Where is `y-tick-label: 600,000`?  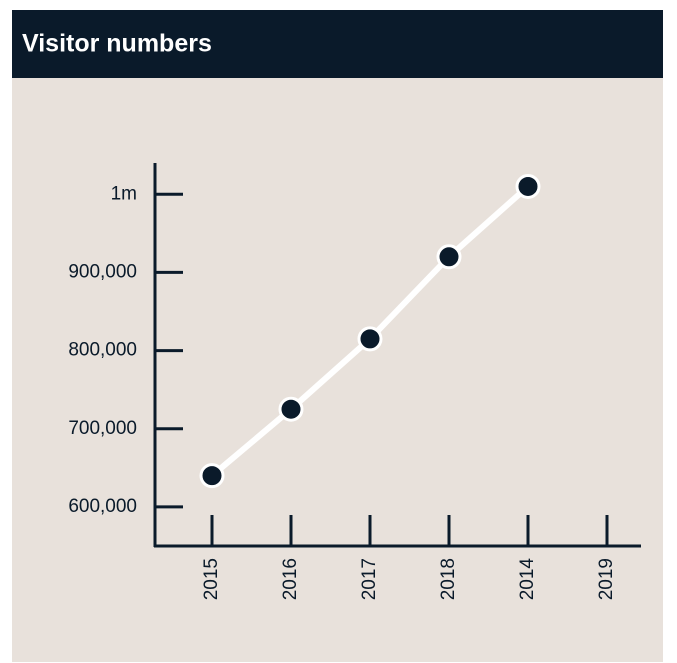 y-tick-label: 600,000 is located at coordinates (102, 506).